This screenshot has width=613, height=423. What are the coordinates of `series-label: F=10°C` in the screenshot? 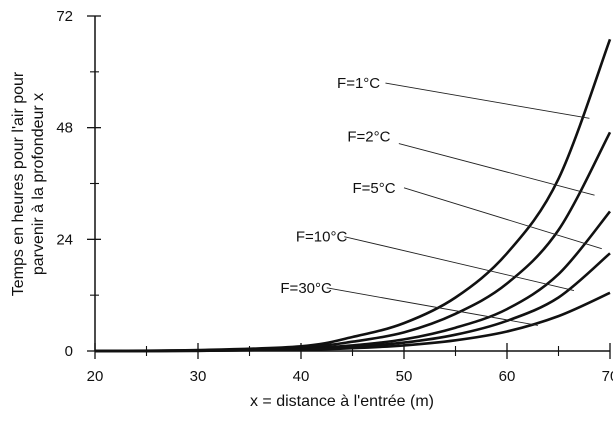 It's located at (322, 237).